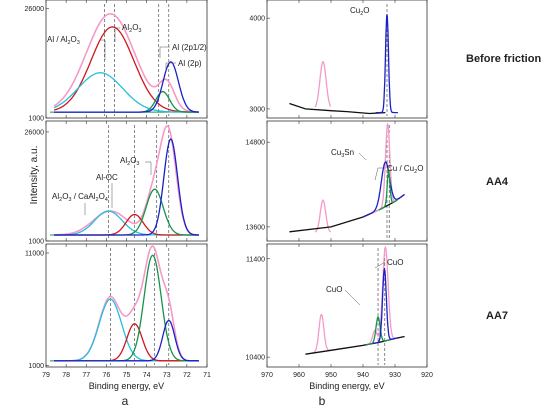 The height and width of the screenshot is (415, 550). What do you see at coordinates (503, 59) in the screenshot?
I see `sample-label-before-friction: Before friction` at bounding box center [503, 59].